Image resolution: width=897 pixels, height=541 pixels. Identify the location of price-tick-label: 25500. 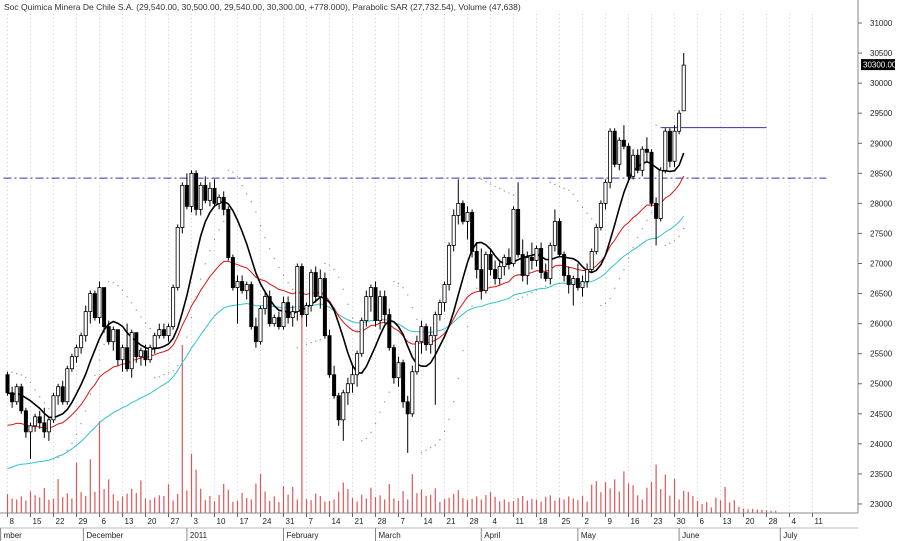
(881, 354).